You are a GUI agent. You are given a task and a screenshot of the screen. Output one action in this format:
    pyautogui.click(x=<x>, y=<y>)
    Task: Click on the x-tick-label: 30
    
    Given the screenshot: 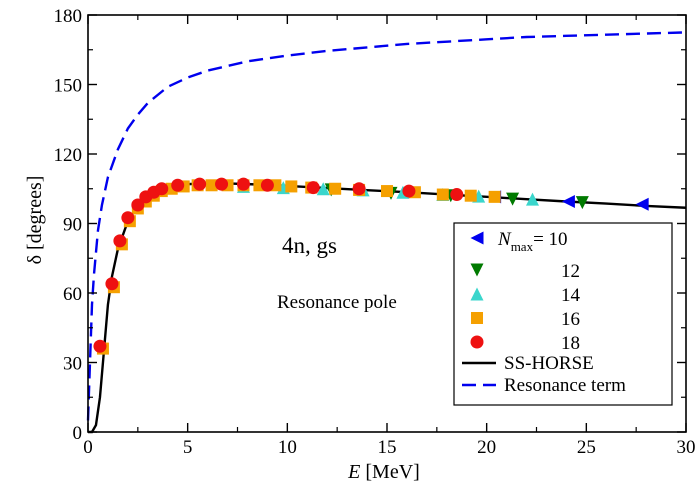 What is the action you would take?
    pyautogui.click(x=686, y=447)
    